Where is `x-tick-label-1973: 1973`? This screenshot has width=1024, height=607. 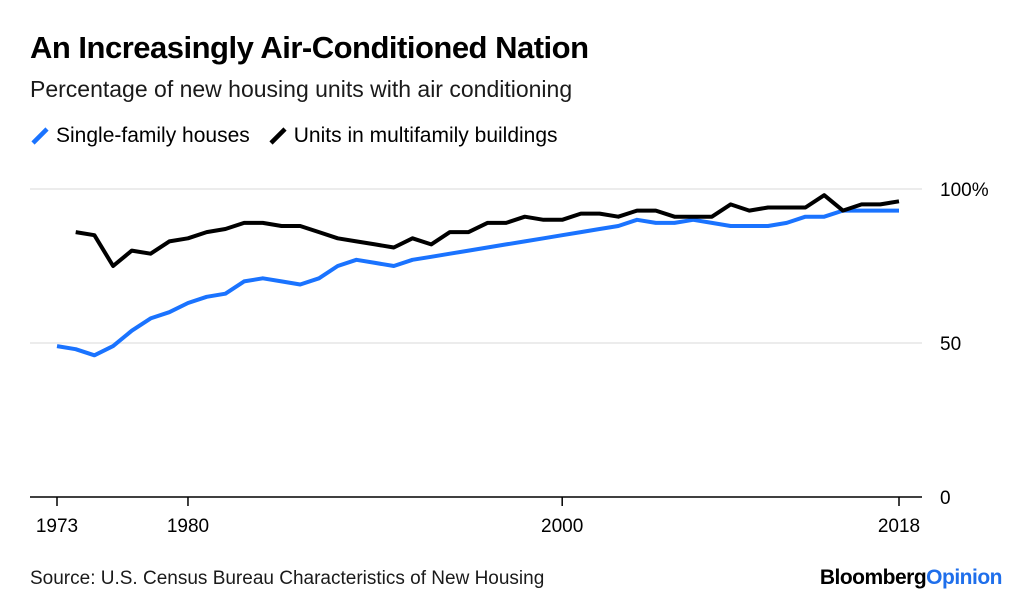 x-tick-label-1973: 1973 is located at coordinates (57, 526).